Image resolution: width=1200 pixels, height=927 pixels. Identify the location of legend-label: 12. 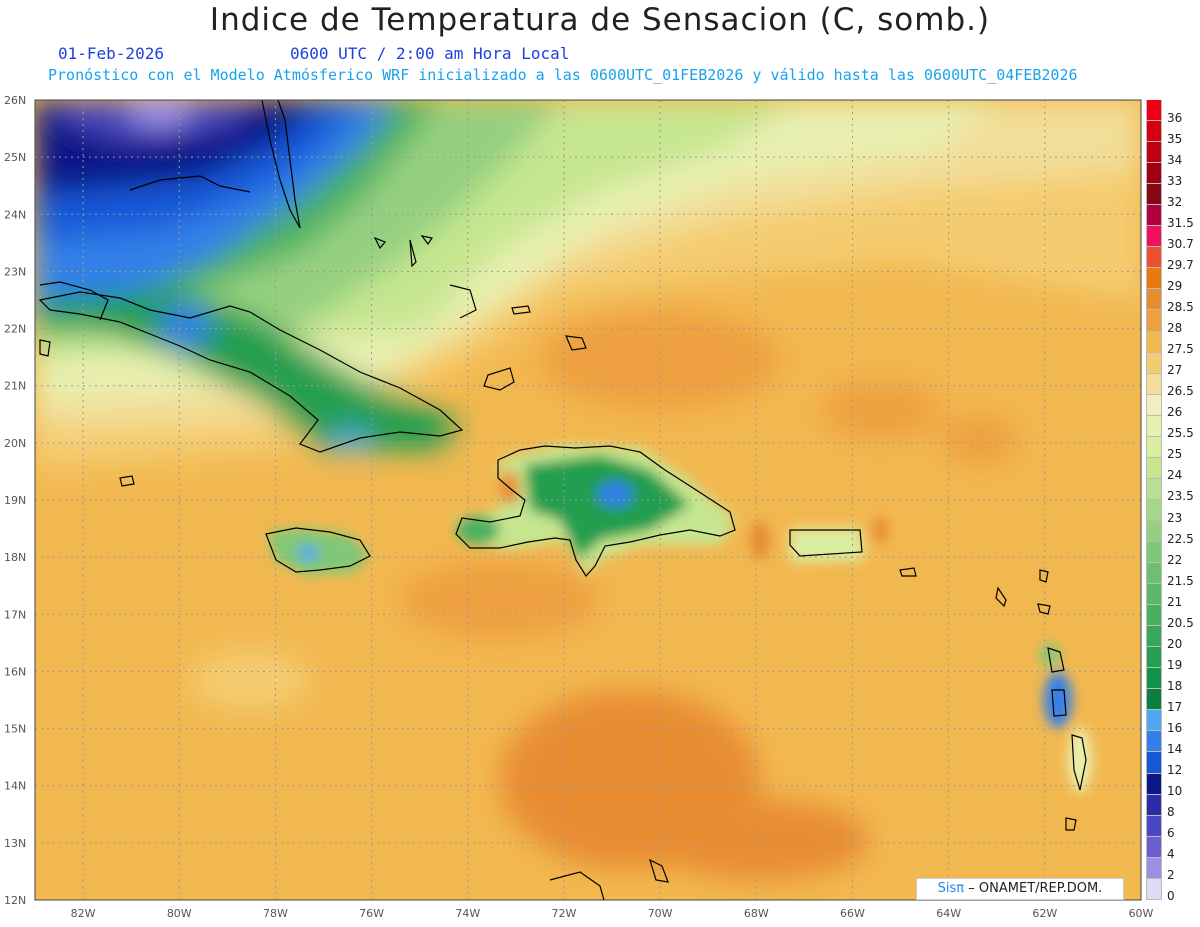
(1175, 770).